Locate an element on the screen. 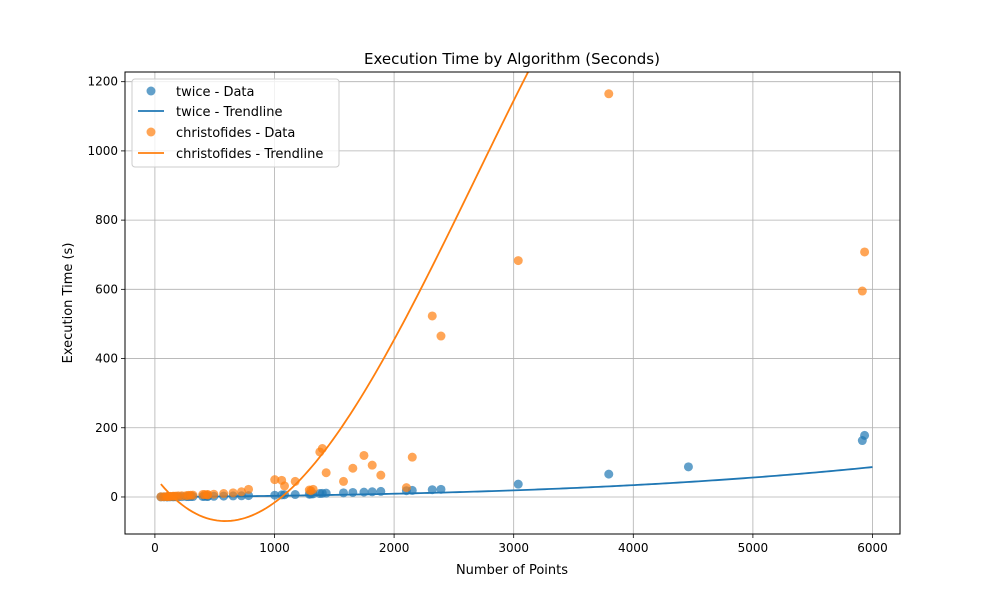  y-tick-label: 1200 is located at coordinates (102, 82).